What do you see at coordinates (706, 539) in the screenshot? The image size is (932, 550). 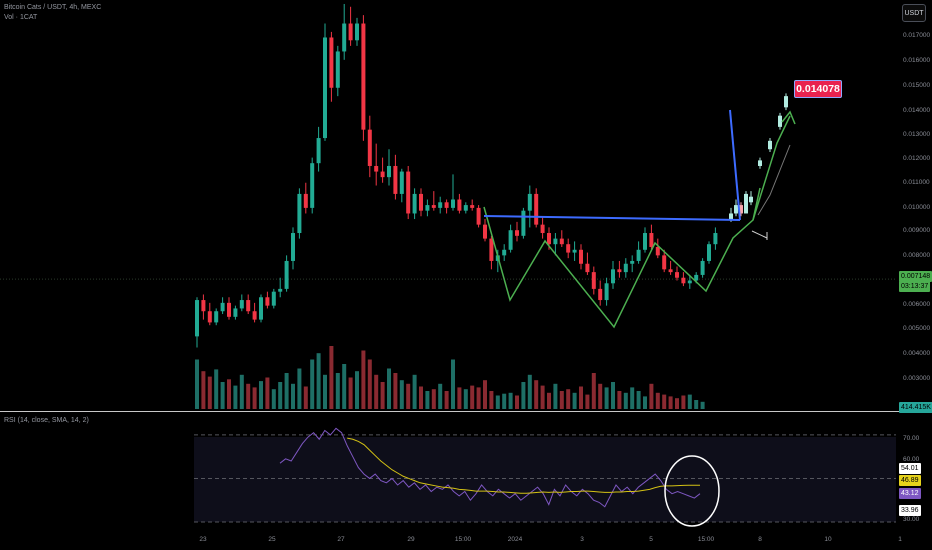 I see `time-axis-label: 15:00` at bounding box center [706, 539].